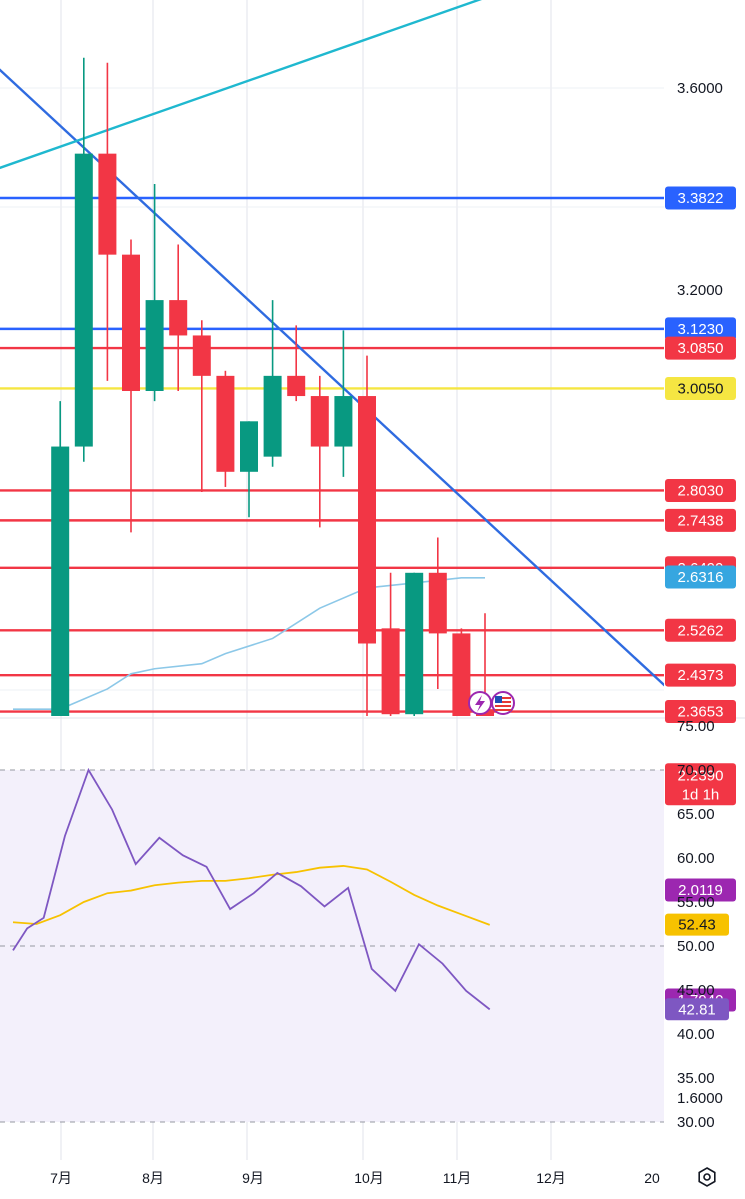 The width and height of the screenshot is (745, 1199). I want to click on time-axis: 7月 8月 9月 10月 11月 12月 20, so click(355, 1178).